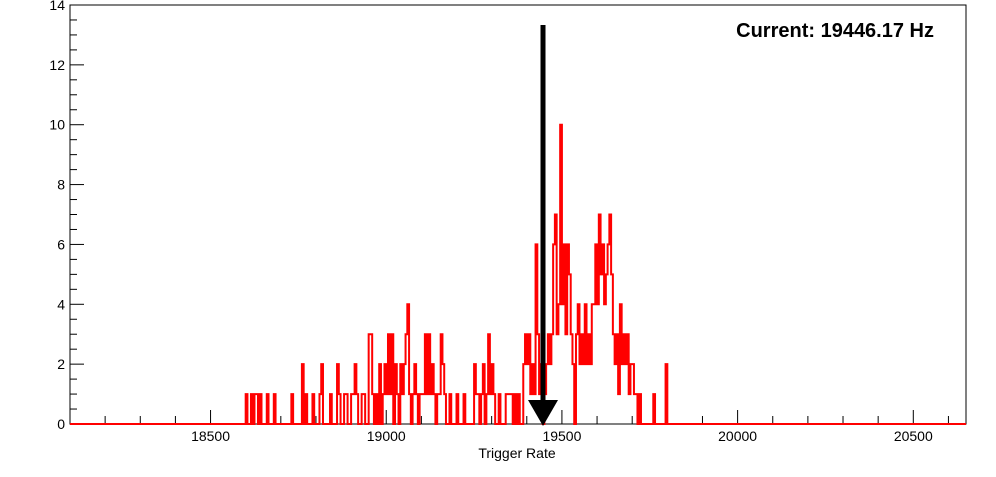  Describe the element at coordinates (561, 436) in the screenshot. I see `x-tick-label: 19500` at that location.